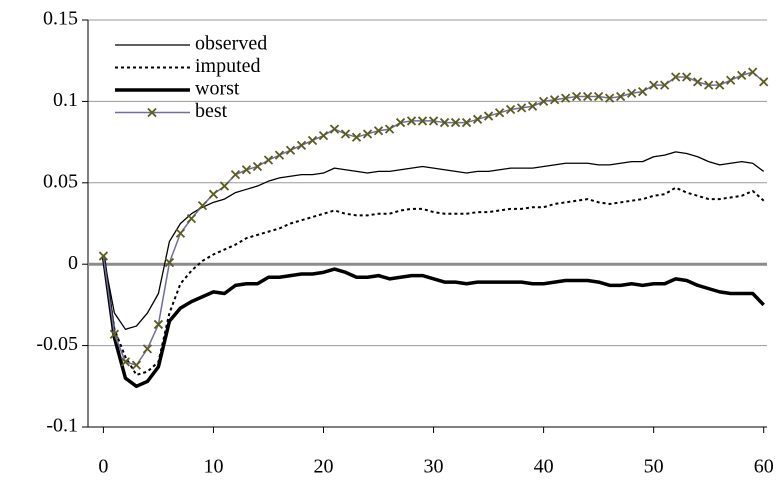 This screenshot has height=489, width=778. I want to click on x-tick-label: 30, so click(434, 467).